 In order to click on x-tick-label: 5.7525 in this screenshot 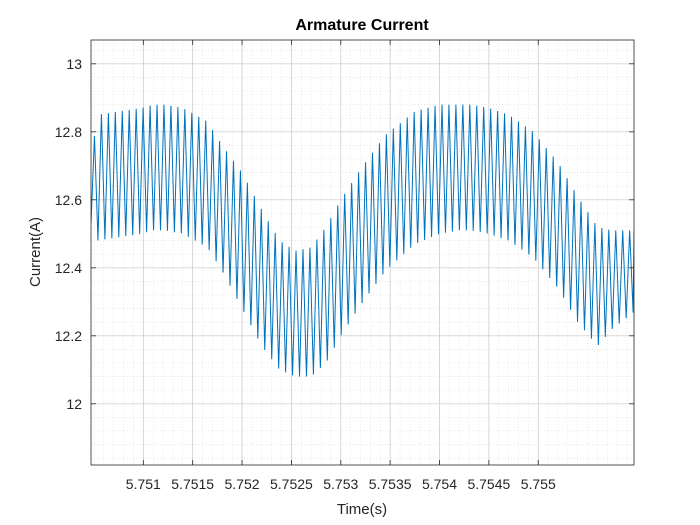, I will do `click(291, 484)`.